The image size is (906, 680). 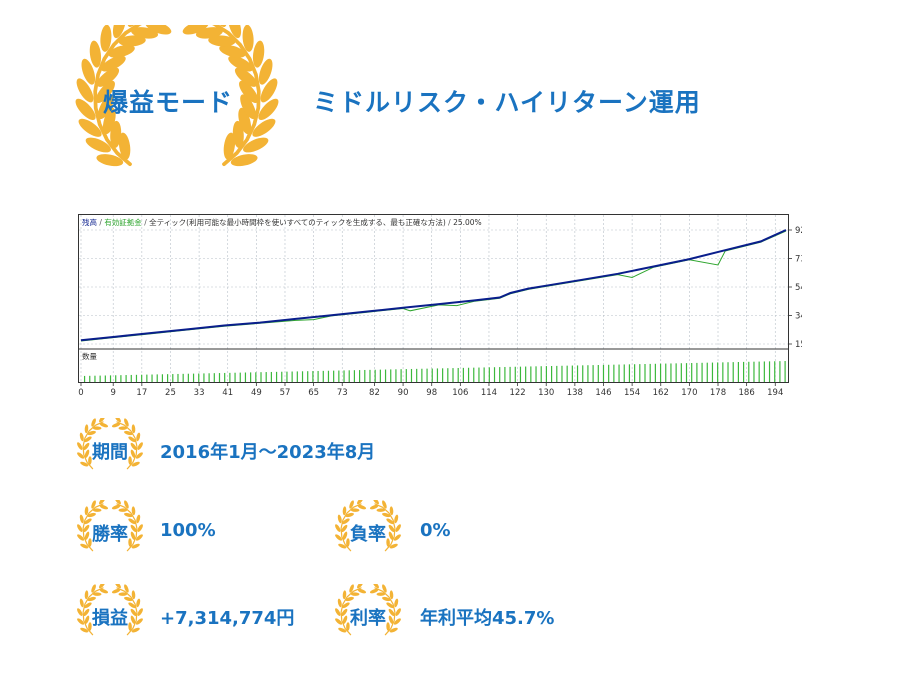 I want to click on laurel-wreath-icon, so click(x=177, y=96).